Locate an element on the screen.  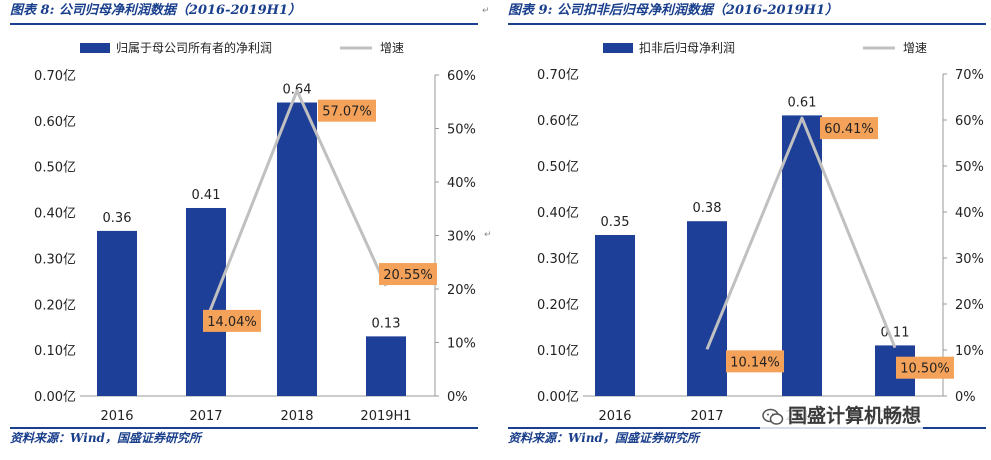
growth-label: 20.55% is located at coordinates (408, 275).